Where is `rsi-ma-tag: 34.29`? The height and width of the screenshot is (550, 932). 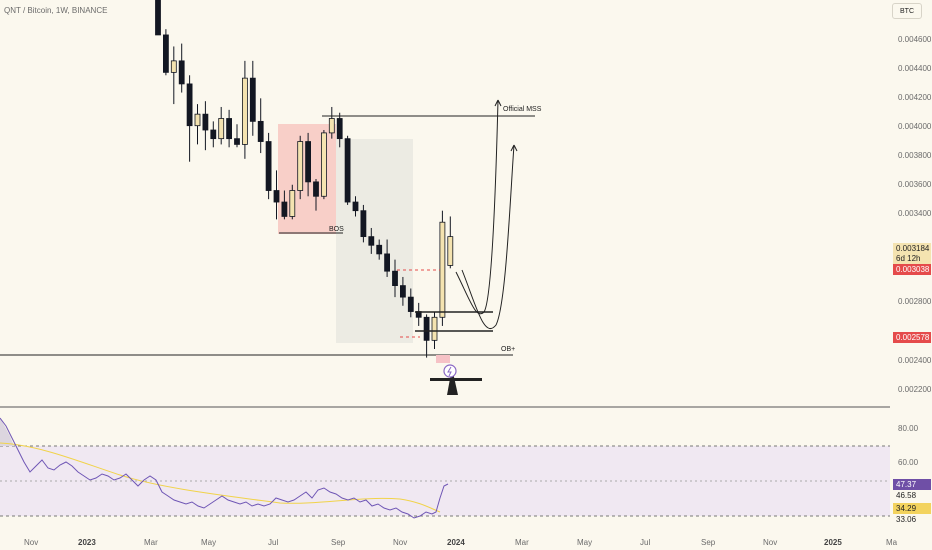
rsi-ma-tag: 34.29 is located at coordinates (912, 508).